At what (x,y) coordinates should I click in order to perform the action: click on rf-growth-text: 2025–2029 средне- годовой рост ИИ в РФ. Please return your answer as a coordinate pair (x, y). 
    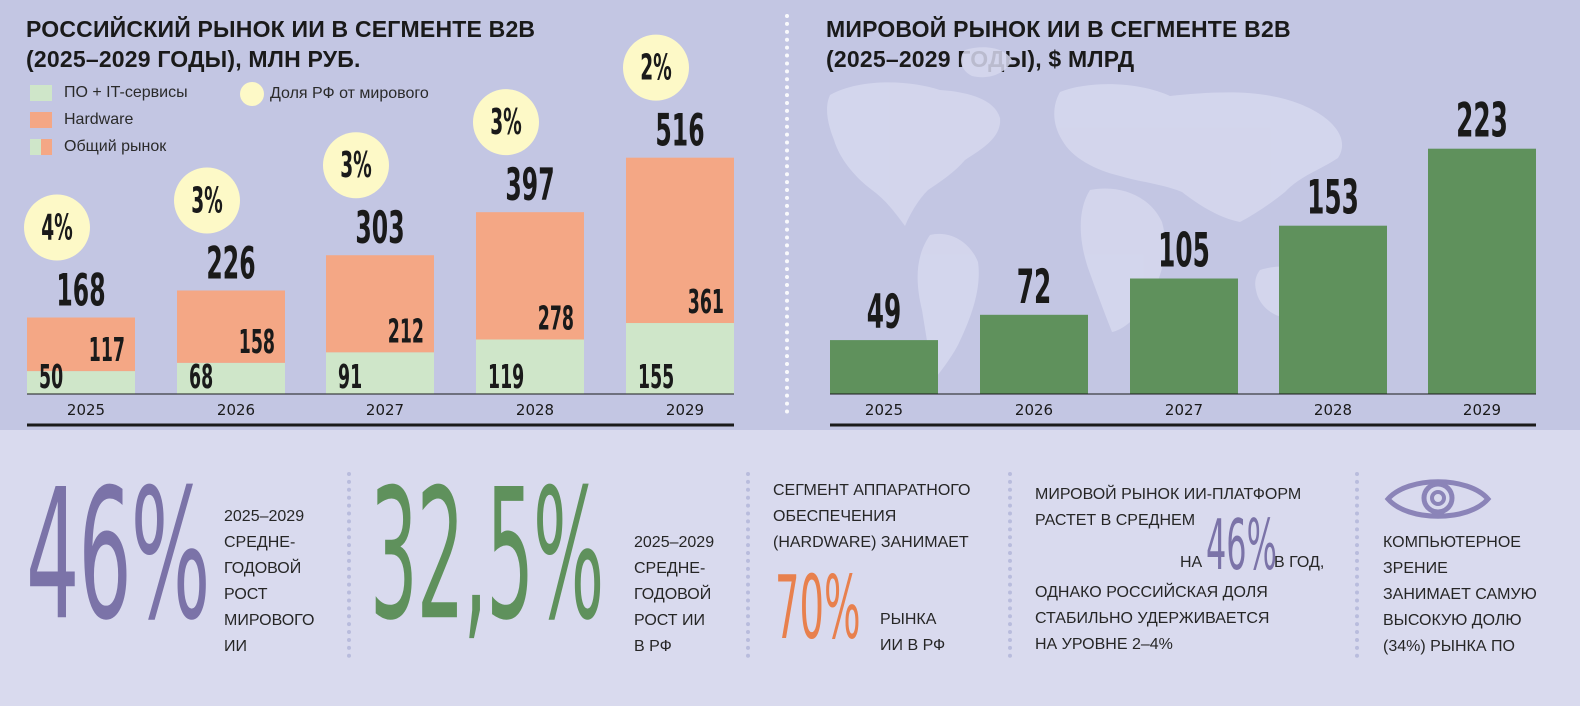
    Looking at the image, I should click on (674, 595).